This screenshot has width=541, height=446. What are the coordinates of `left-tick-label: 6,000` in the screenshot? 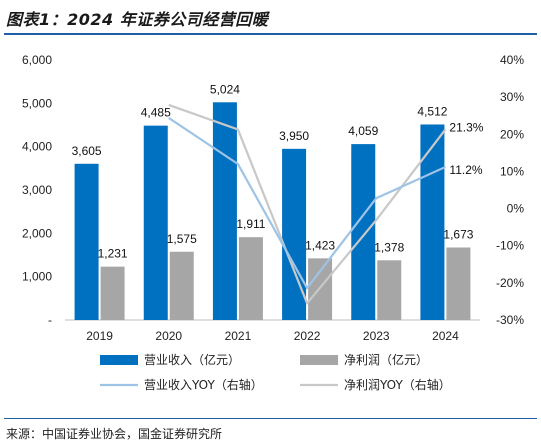 It's located at (37, 60).